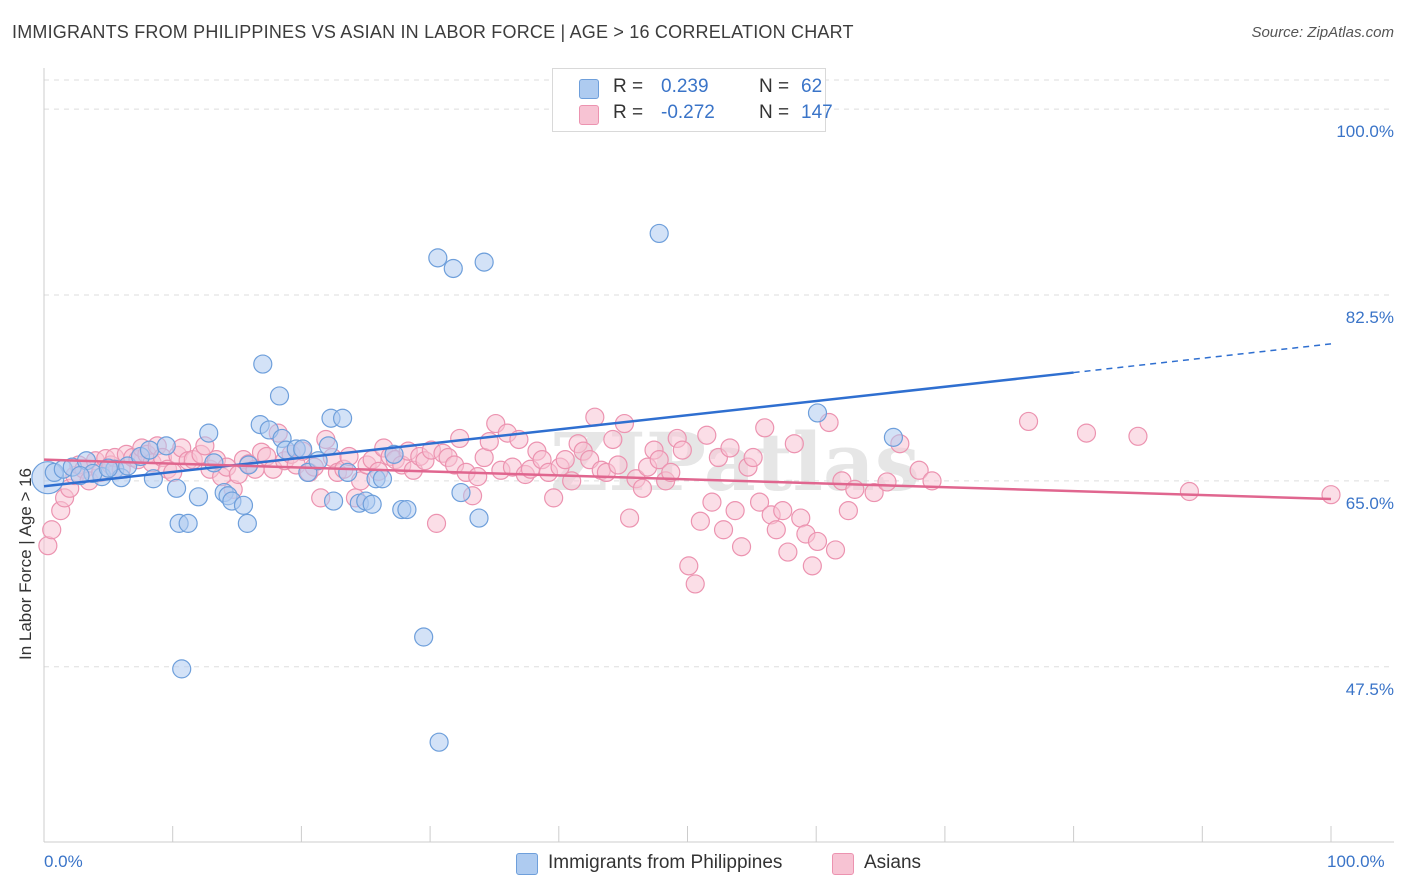 The height and width of the screenshot is (892, 1406). I want to click on source-label: Source: ZipAtlas.com, so click(1322, 32).